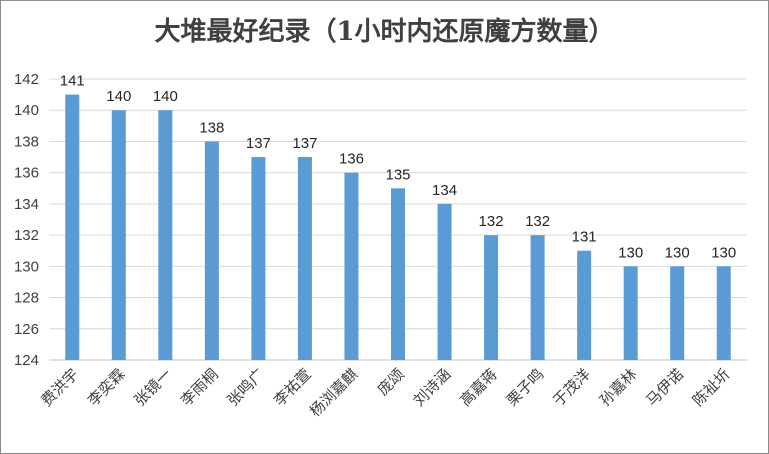 Image resolution: width=769 pixels, height=454 pixels. What do you see at coordinates (384, 32) in the screenshot?
I see `chart-title: 大堆最好纪录（1小时内还原魔方数量）` at bounding box center [384, 32].